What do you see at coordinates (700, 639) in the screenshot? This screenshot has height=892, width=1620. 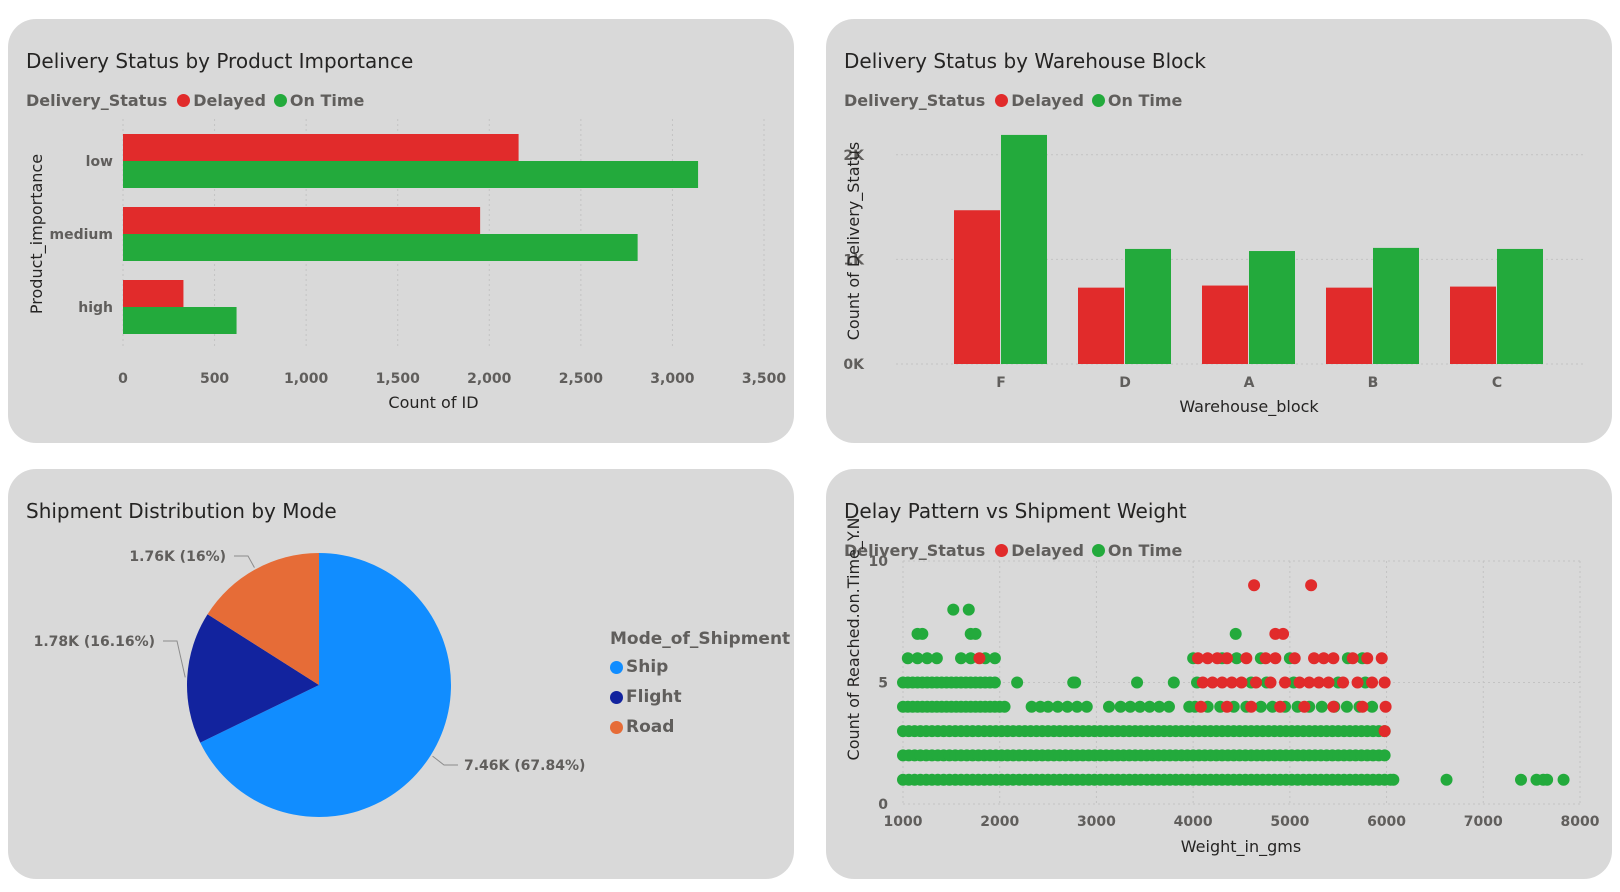 I see `pie-legend-title: Mode_of_Shipment` at bounding box center [700, 639].